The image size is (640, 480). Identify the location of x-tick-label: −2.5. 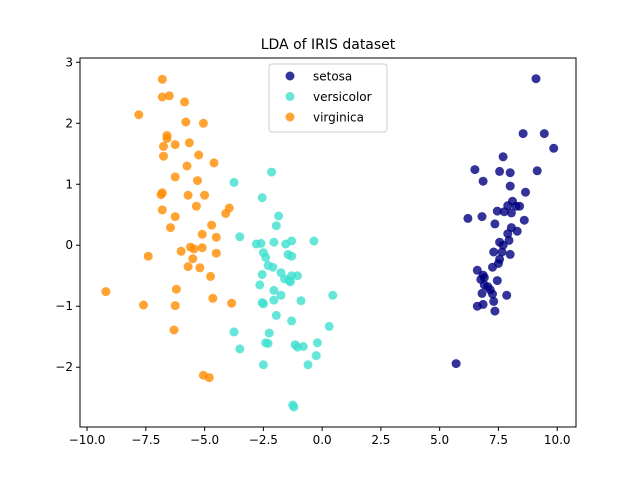
(263, 440).